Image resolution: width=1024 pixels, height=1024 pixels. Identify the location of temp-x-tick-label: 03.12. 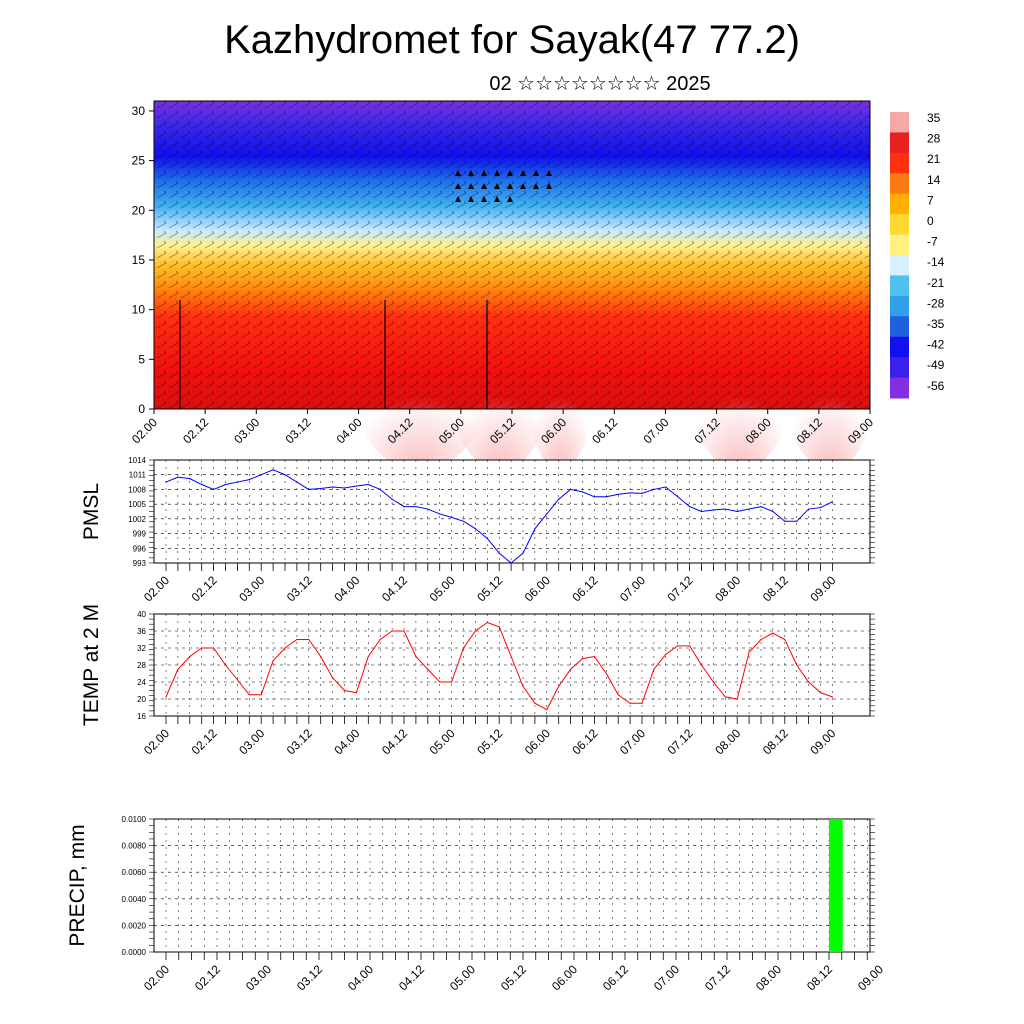
(299, 741).